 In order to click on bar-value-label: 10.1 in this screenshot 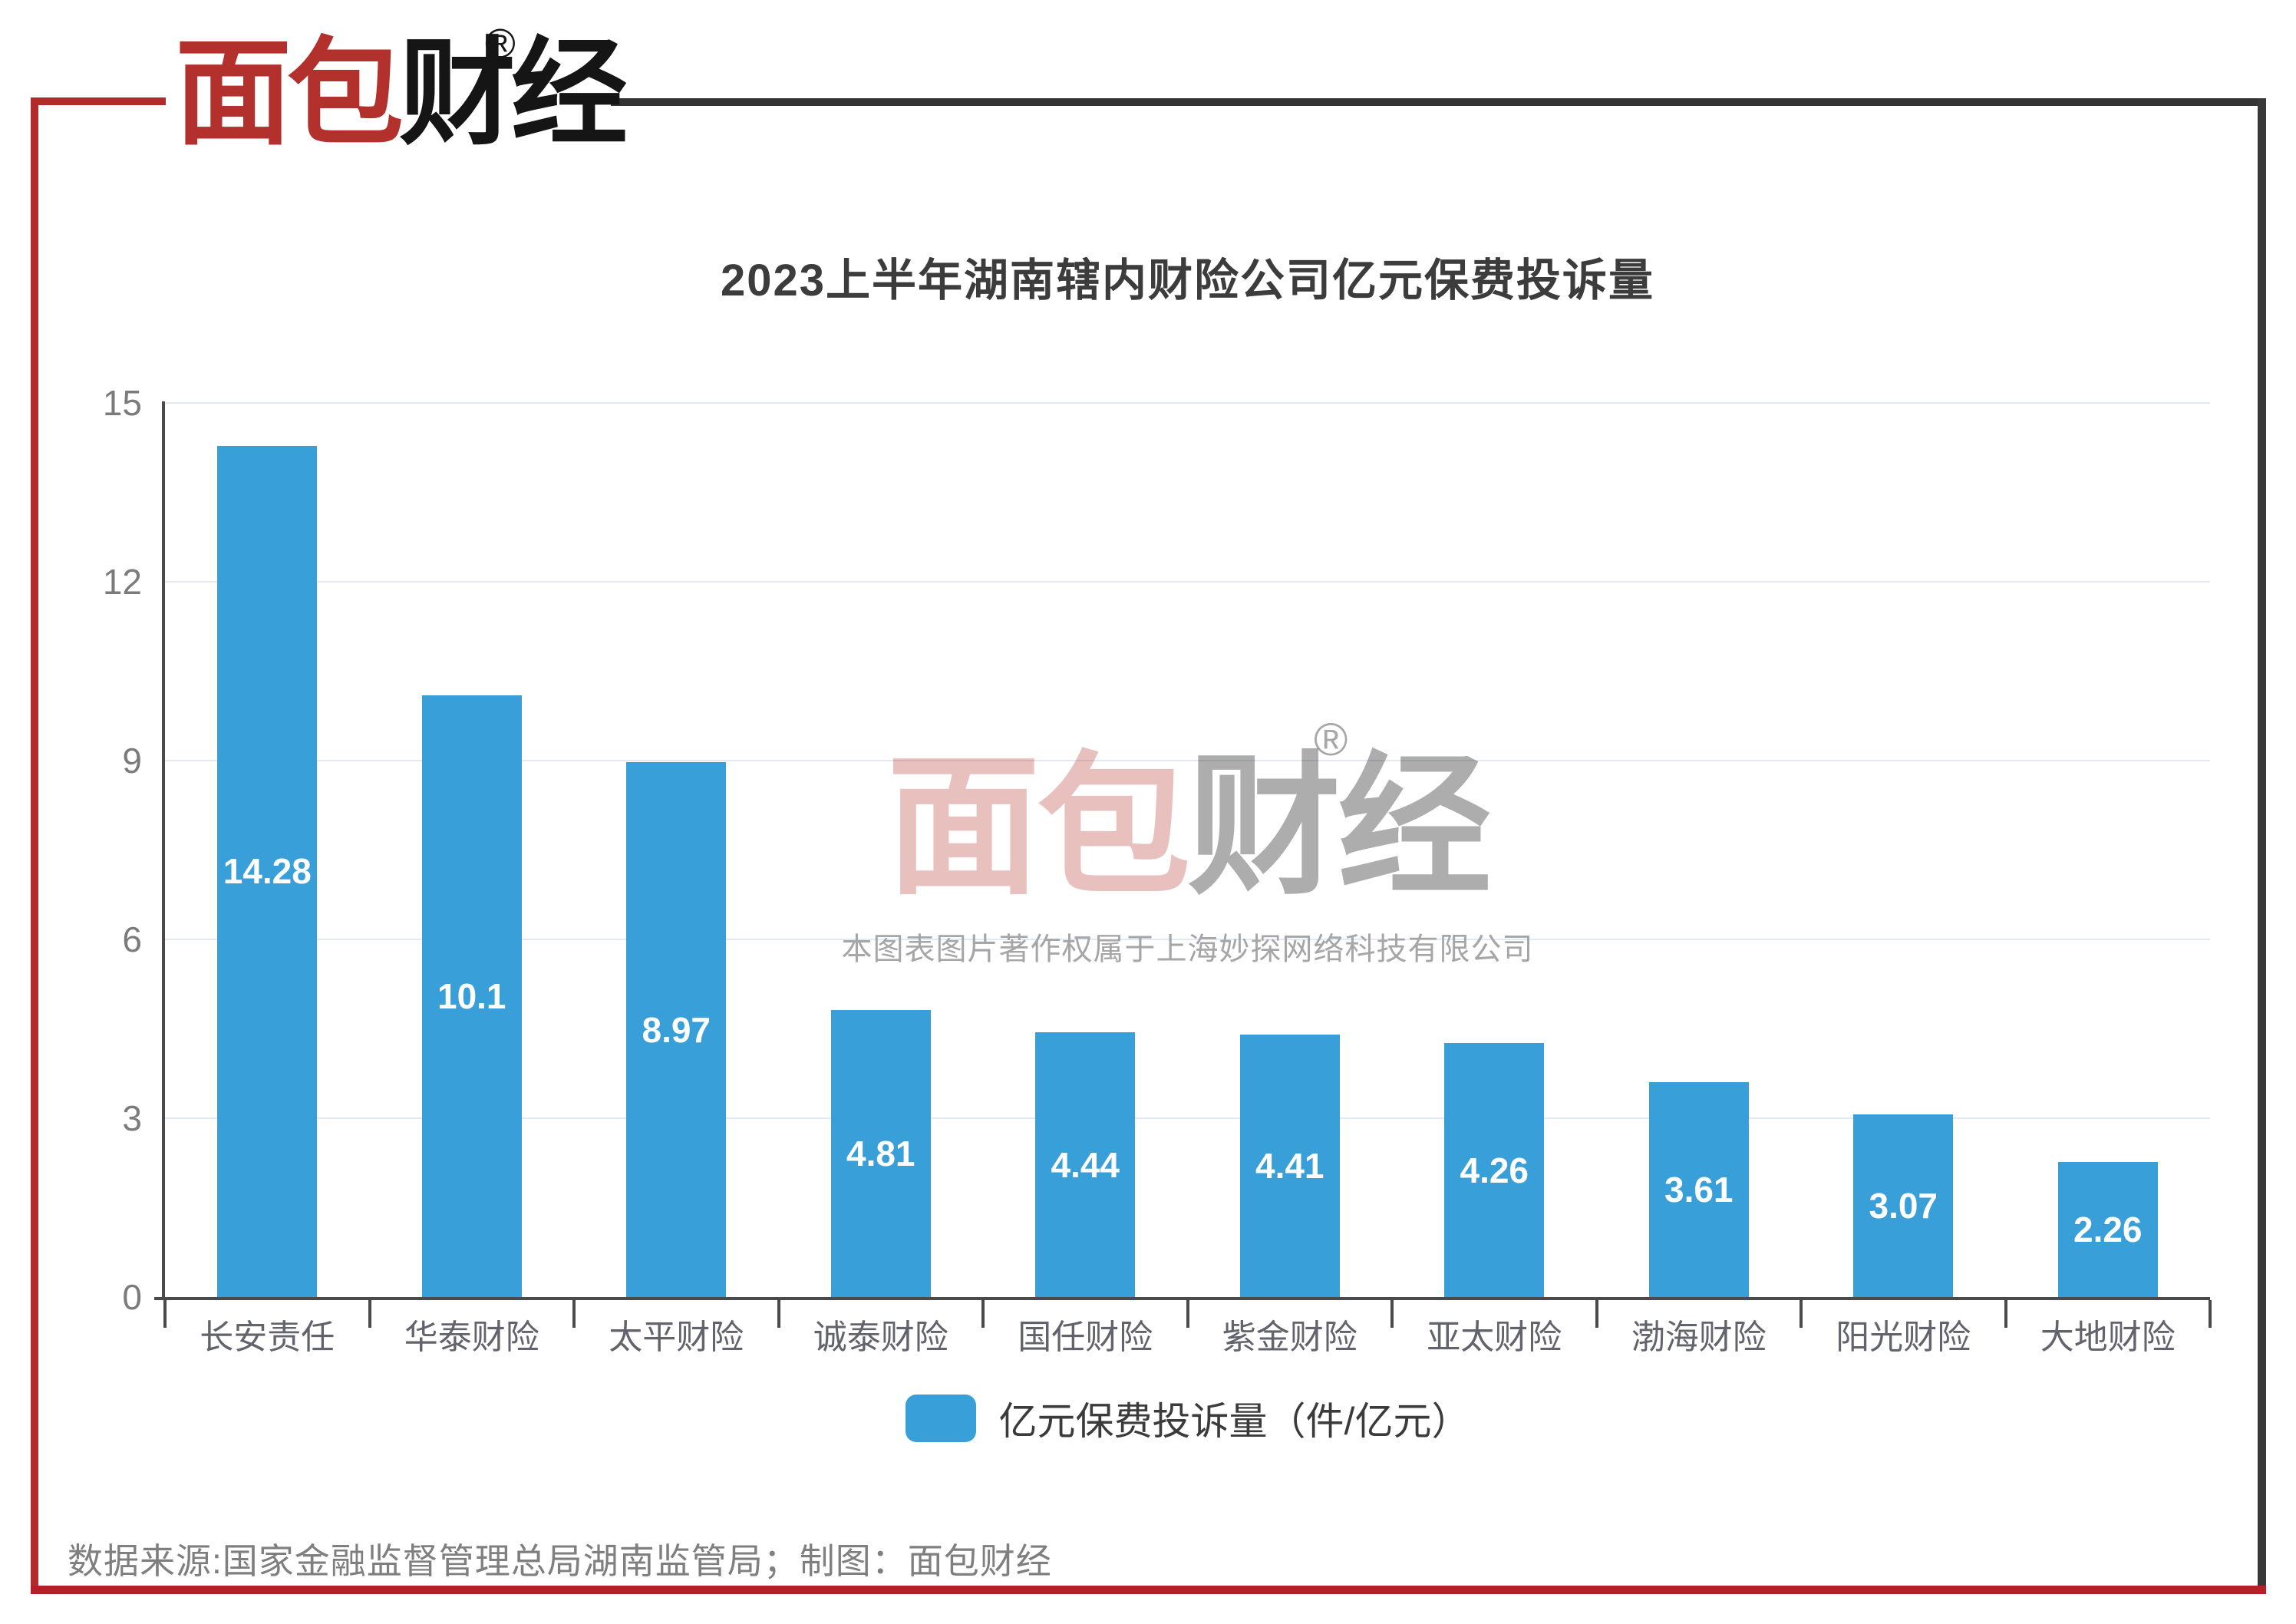, I will do `click(471, 995)`.